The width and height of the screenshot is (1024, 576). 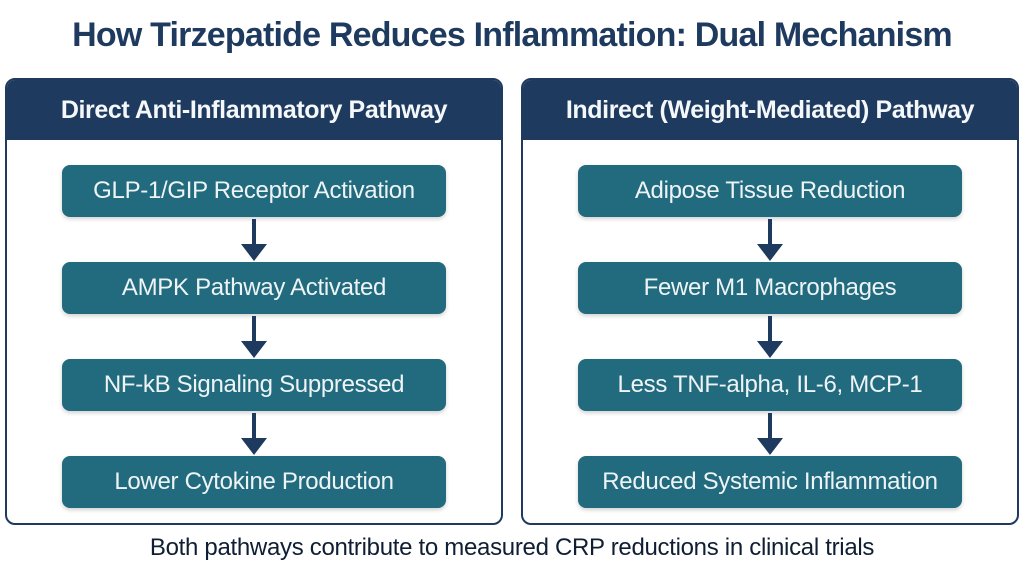 What do you see at coordinates (770, 191) in the screenshot?
I see `flow-step: Adipose Tissue Reduction` at bounding box center [770, 191].